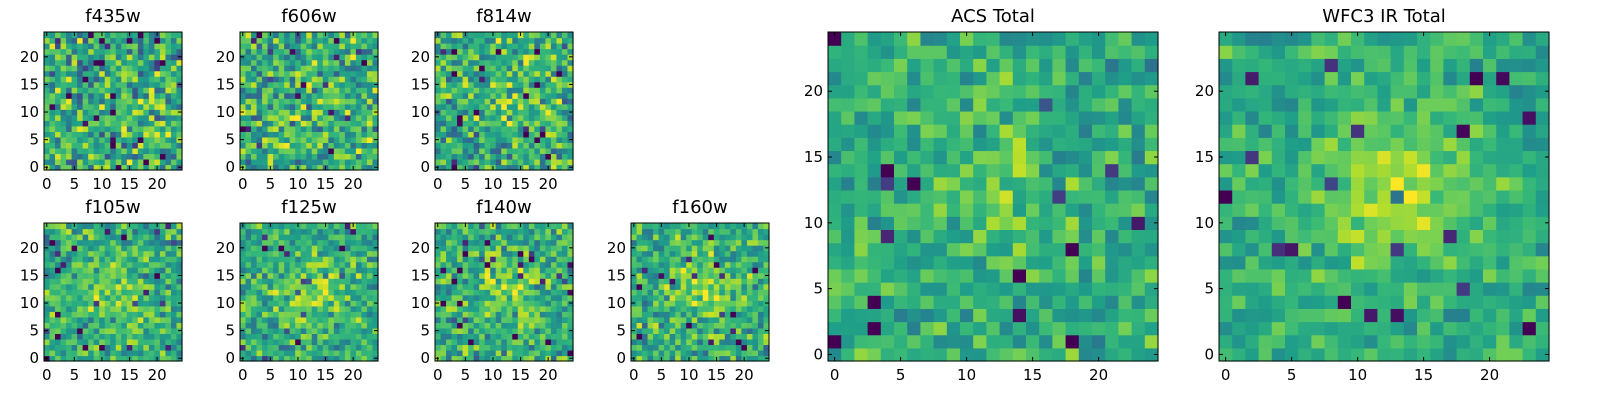  I want to click on chart-panel: f160w 0 5 10 15 20 0 5 10 15 20, so click(688, 290).